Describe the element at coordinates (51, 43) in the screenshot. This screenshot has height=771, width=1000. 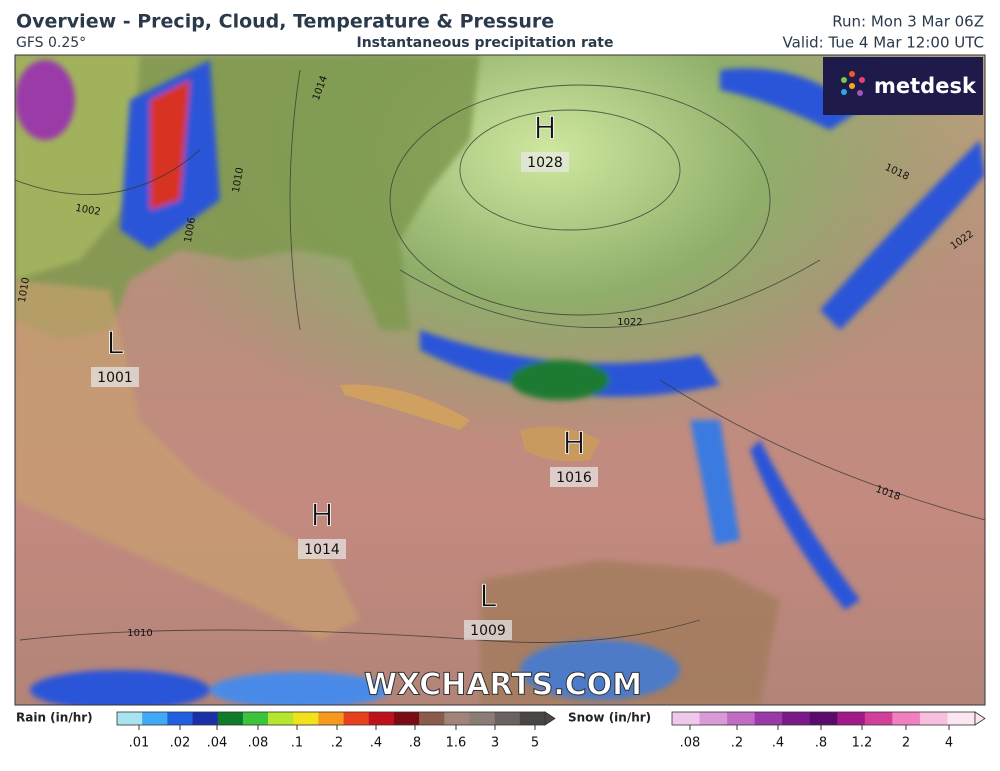
I see `model: GFS 0.25°` at that location.